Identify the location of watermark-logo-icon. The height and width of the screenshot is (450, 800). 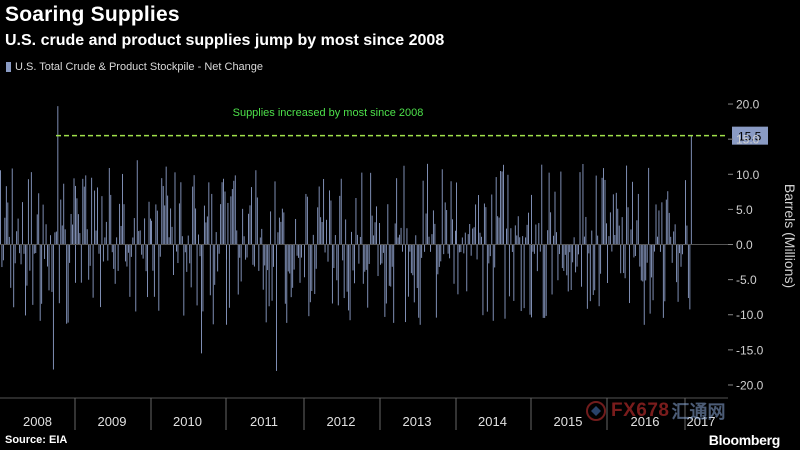
(596, 411).